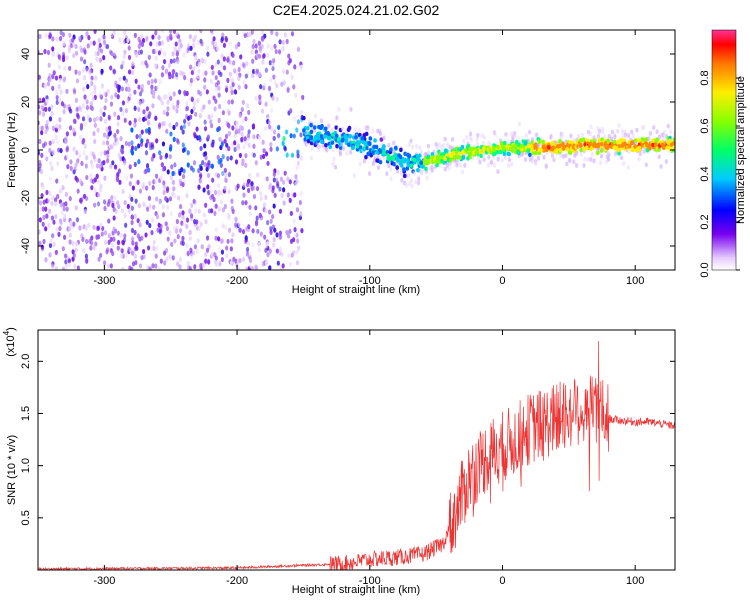 The width and height of the screenshot is (750, 600). What do you see at coordinates (26, 102) in the screenshot?
I see `spectrogram-y-tick-label: 20` at bounding box center [26, 102].